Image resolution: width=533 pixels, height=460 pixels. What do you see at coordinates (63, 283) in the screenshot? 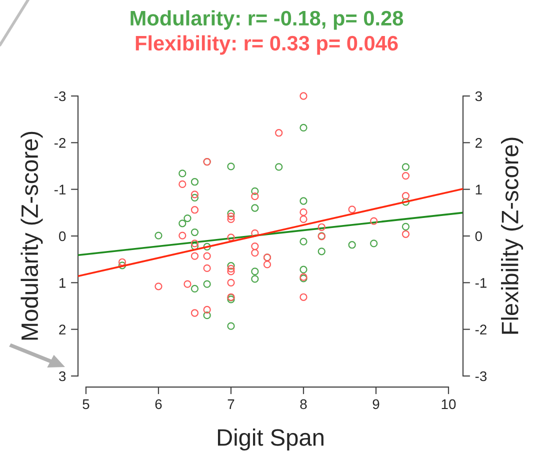
I see `y-tick-label: 1` at bounding box center [63, 283].